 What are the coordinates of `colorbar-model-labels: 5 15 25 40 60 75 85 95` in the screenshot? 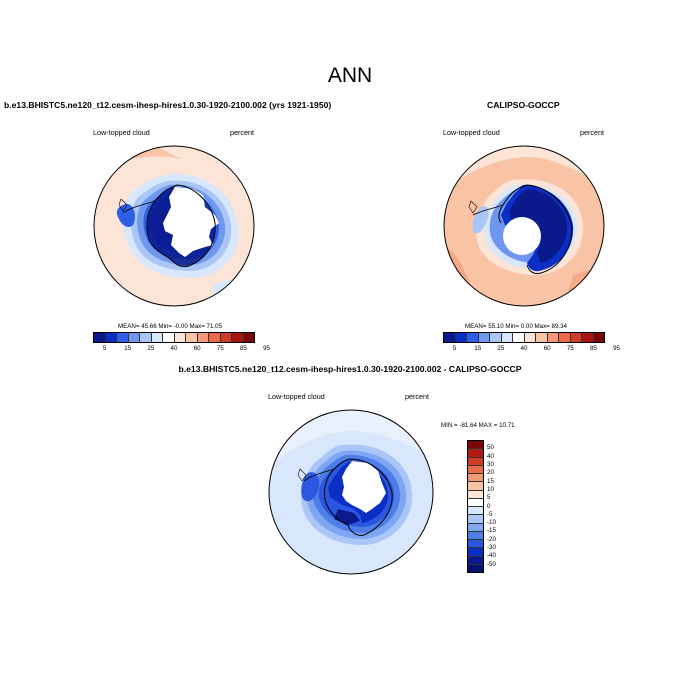 It's located at (181, 349).